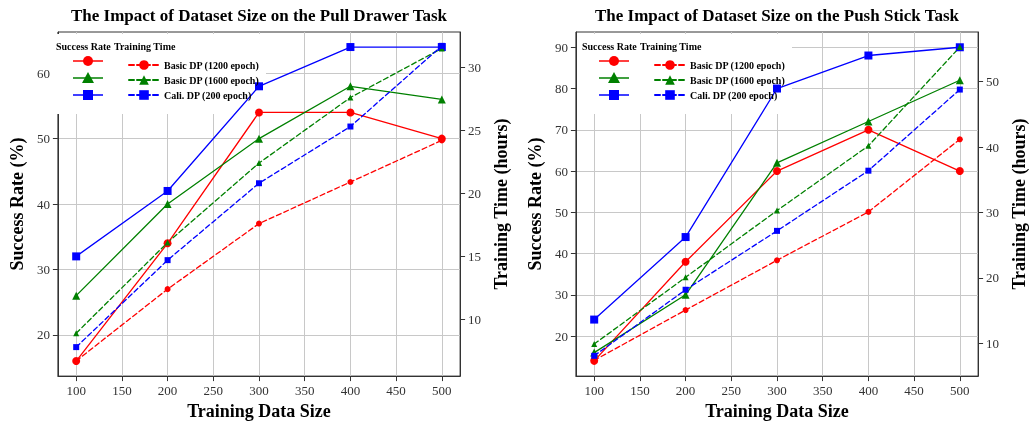 This screenshot has width=1036, height=425. Describe the element at coordinates (259, 15) in the screenshot. I see `chart-title: The Impact of Dataset Size on the Pull Drawer Task` at that location.